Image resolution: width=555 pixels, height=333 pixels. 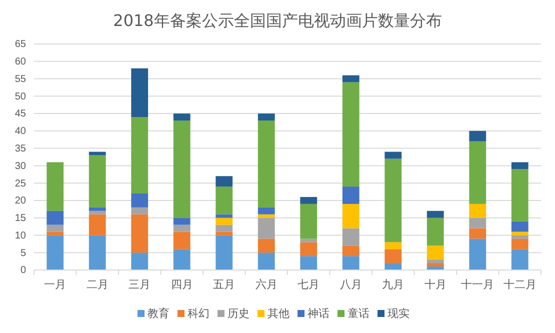 I want to click on legend-label: 其他, so click(x=279, y=313).